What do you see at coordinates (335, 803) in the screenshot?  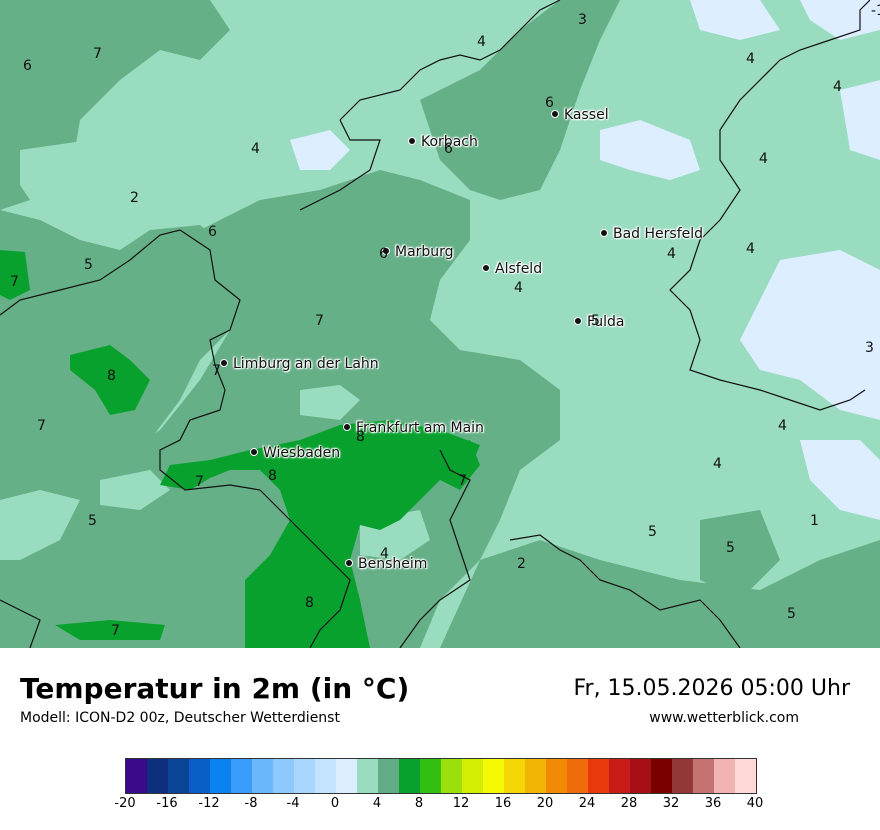 I see `scale-tick-label: 0` at bounding box center [335, 803].